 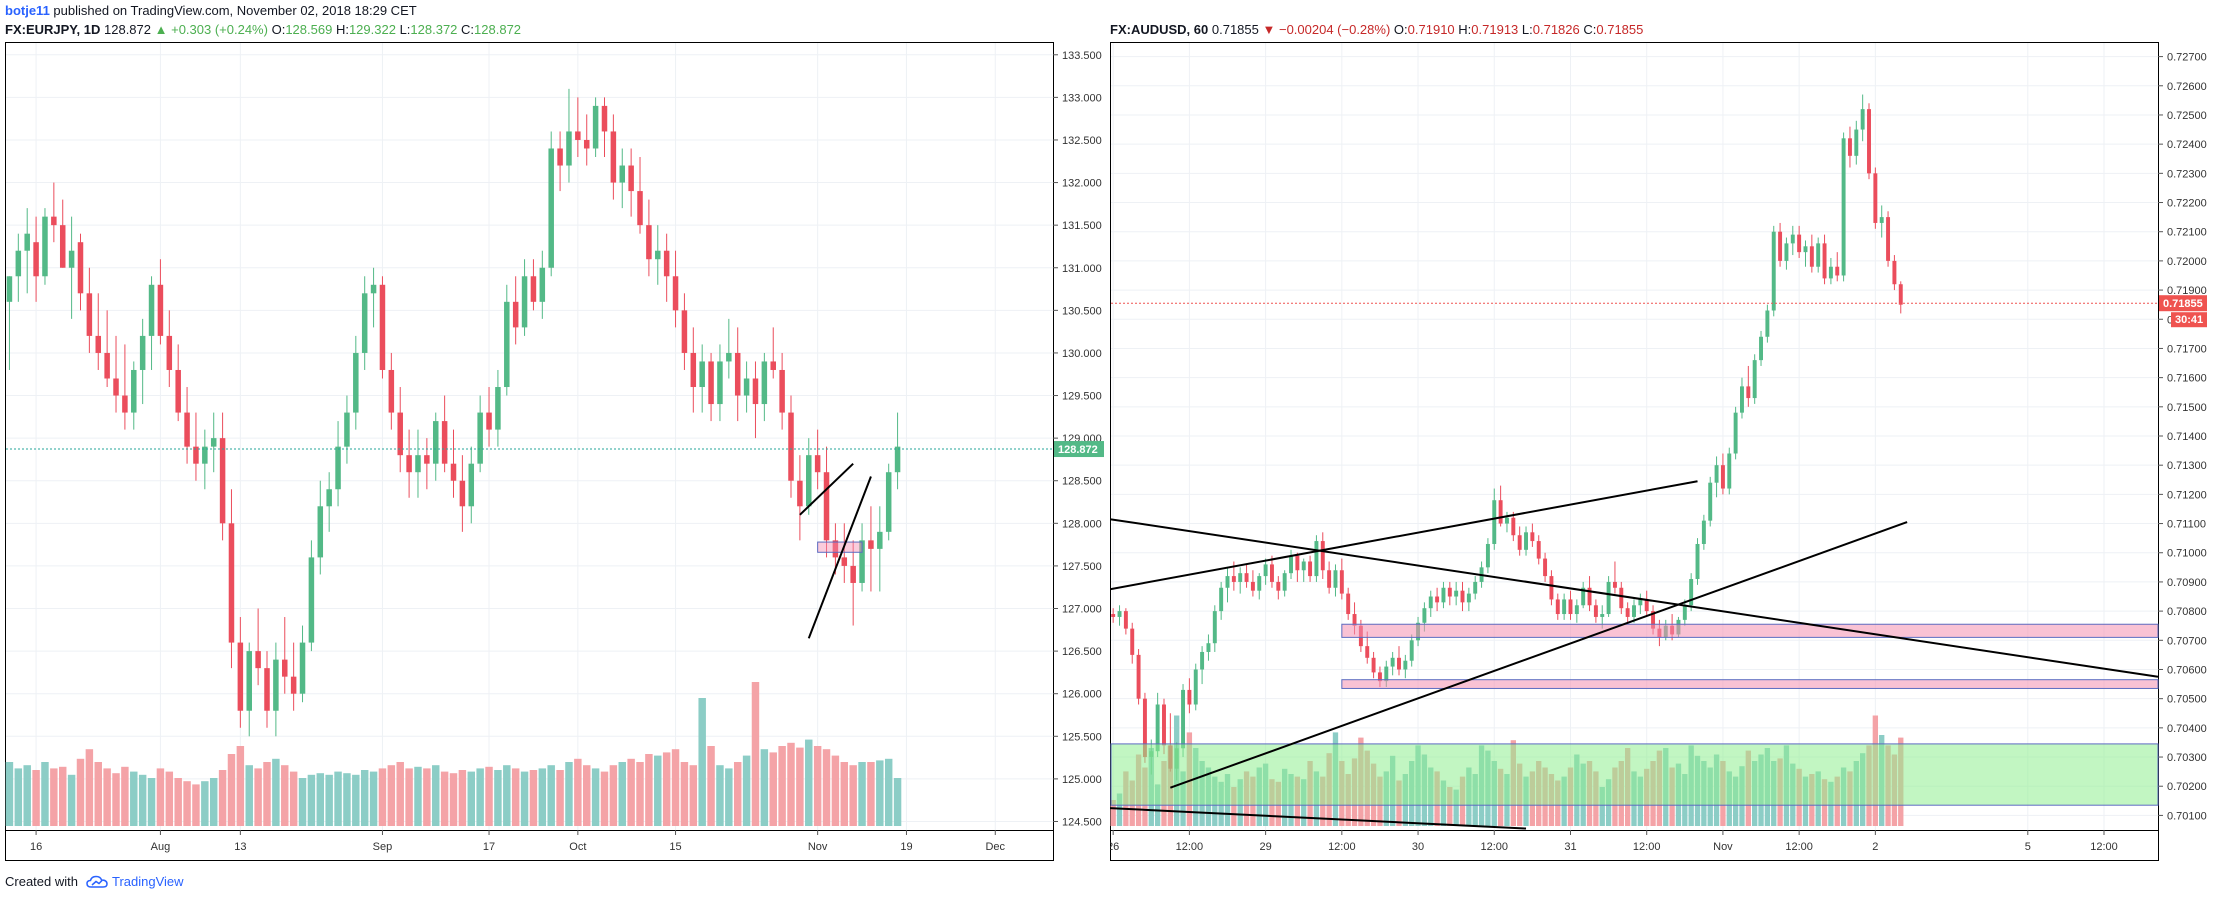 I want to click on audusd-symbol: FX:AUDUSD, 60, so click(x=1159, y=29).